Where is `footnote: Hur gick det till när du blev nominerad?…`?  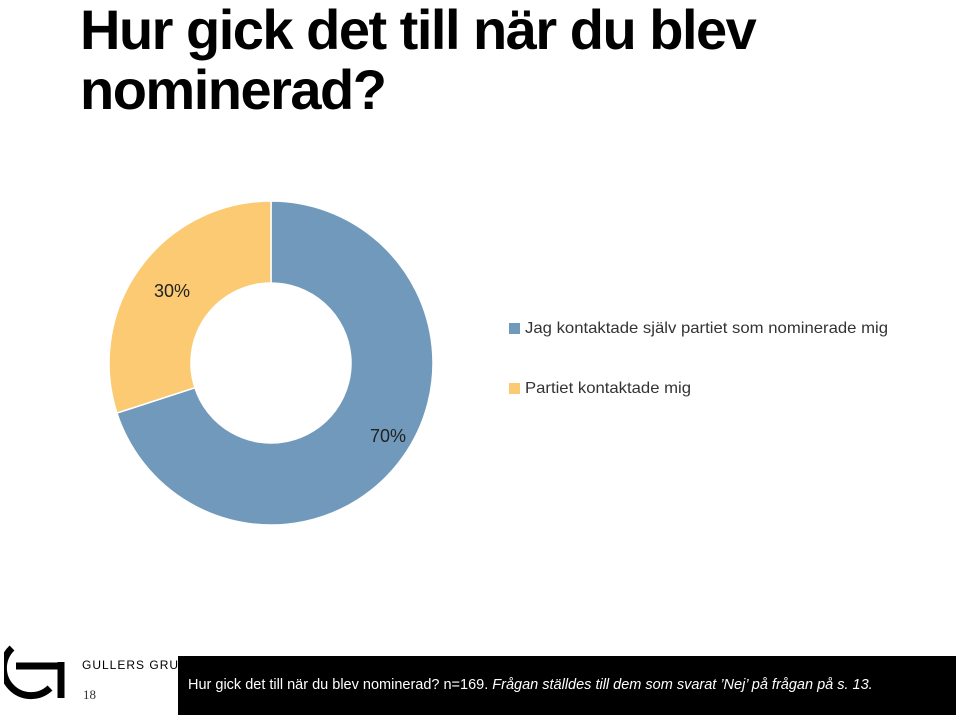
footnote: Hur gick det till när du blev nominerad?… is located at coordinates (530, 685).